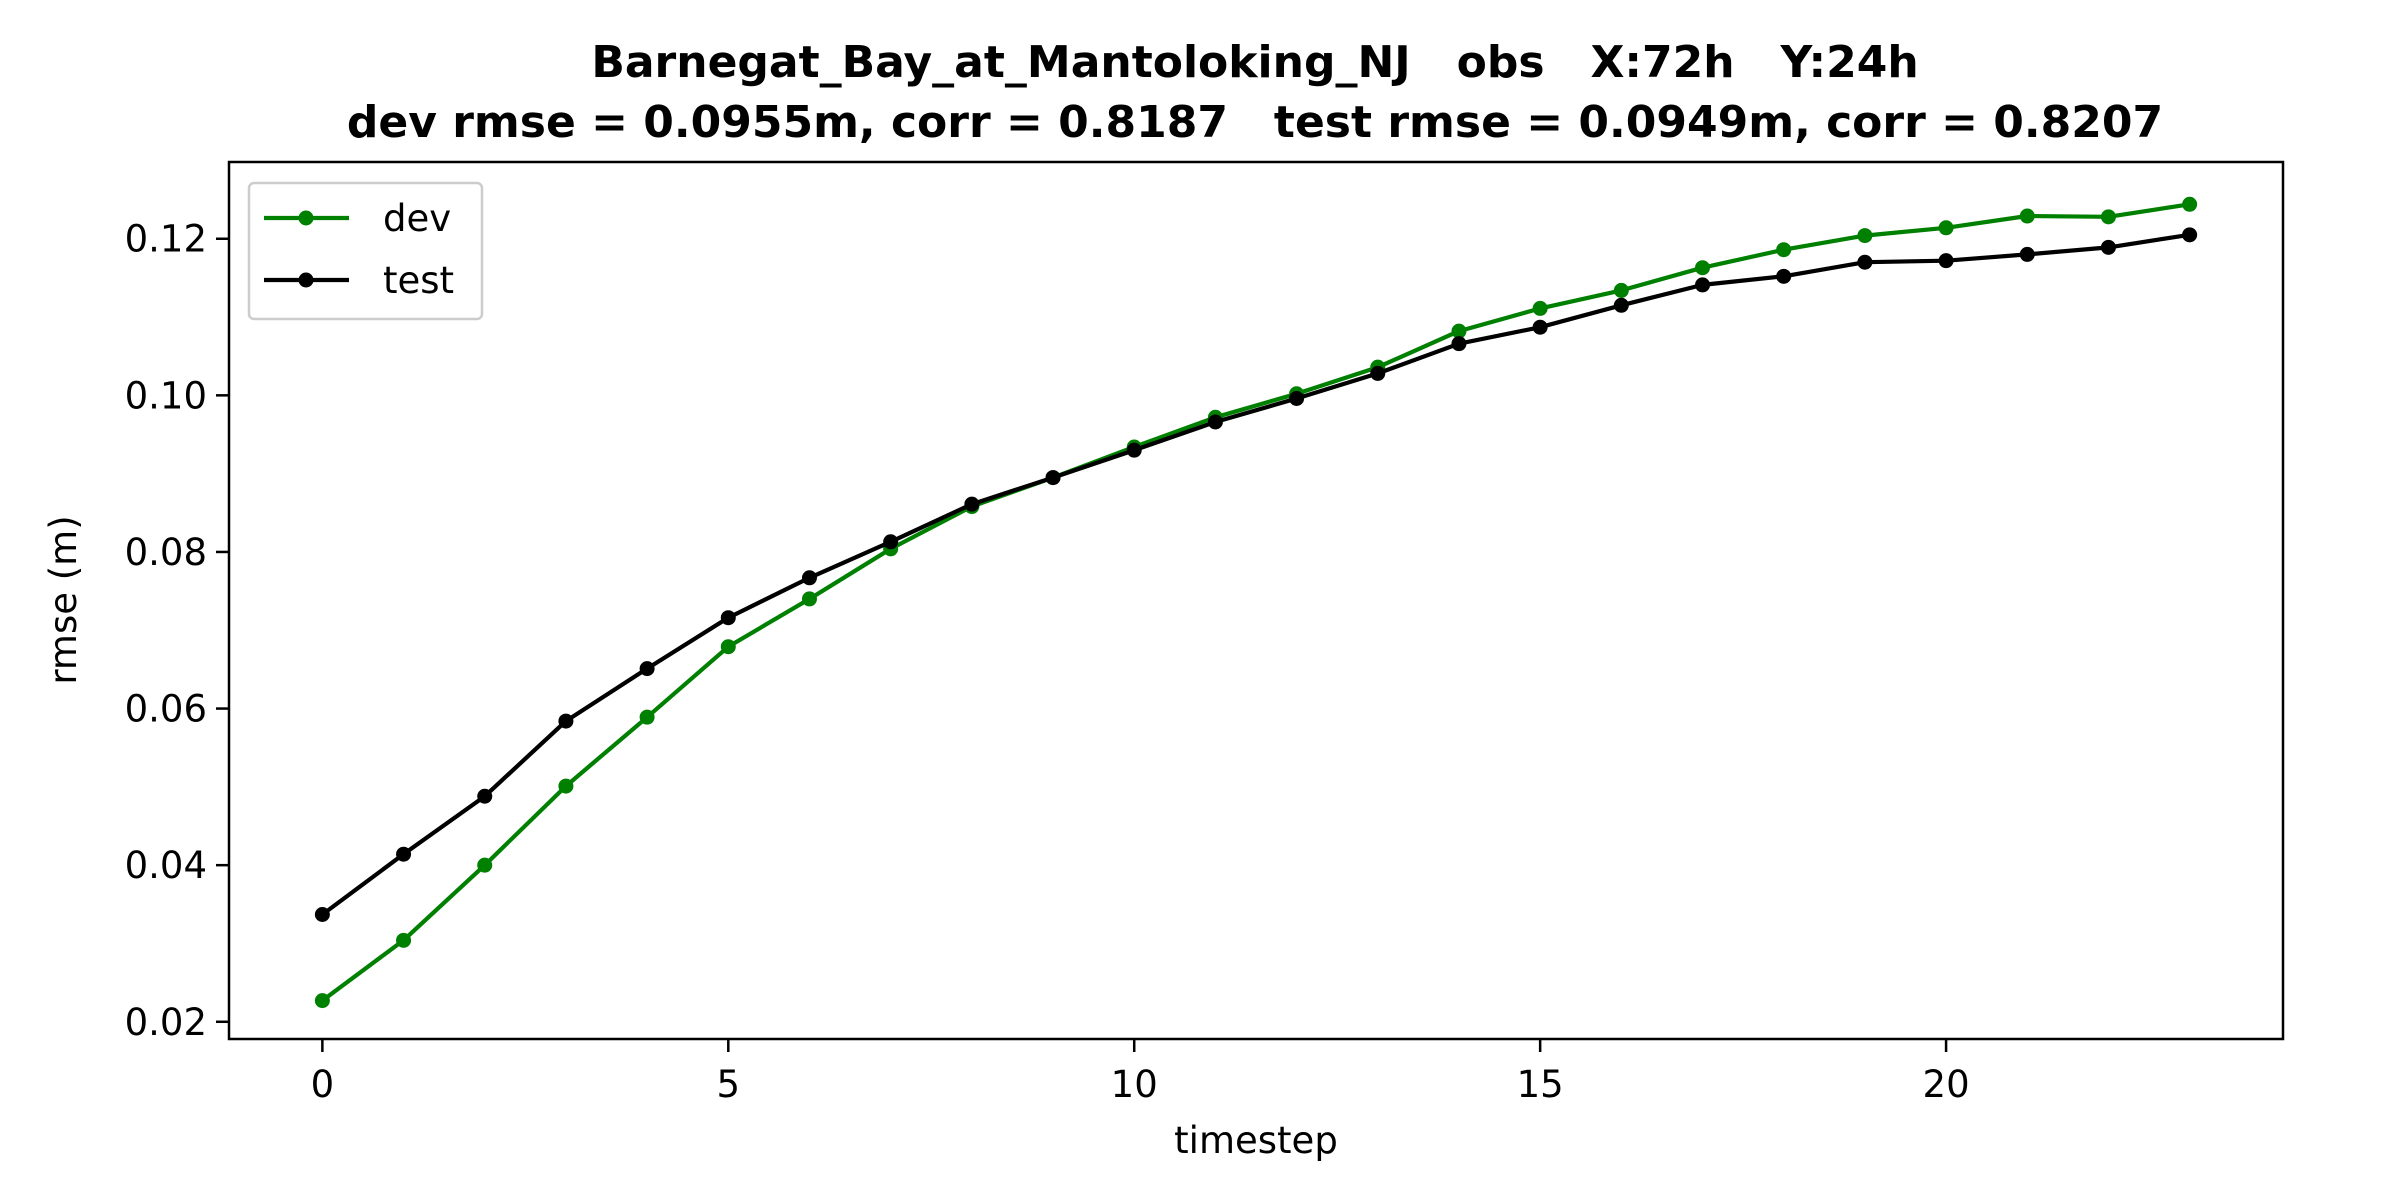 This screenshot has width=2400, height=1200. I want to click on y-tick-label: 0.02, so click(166, 1022).